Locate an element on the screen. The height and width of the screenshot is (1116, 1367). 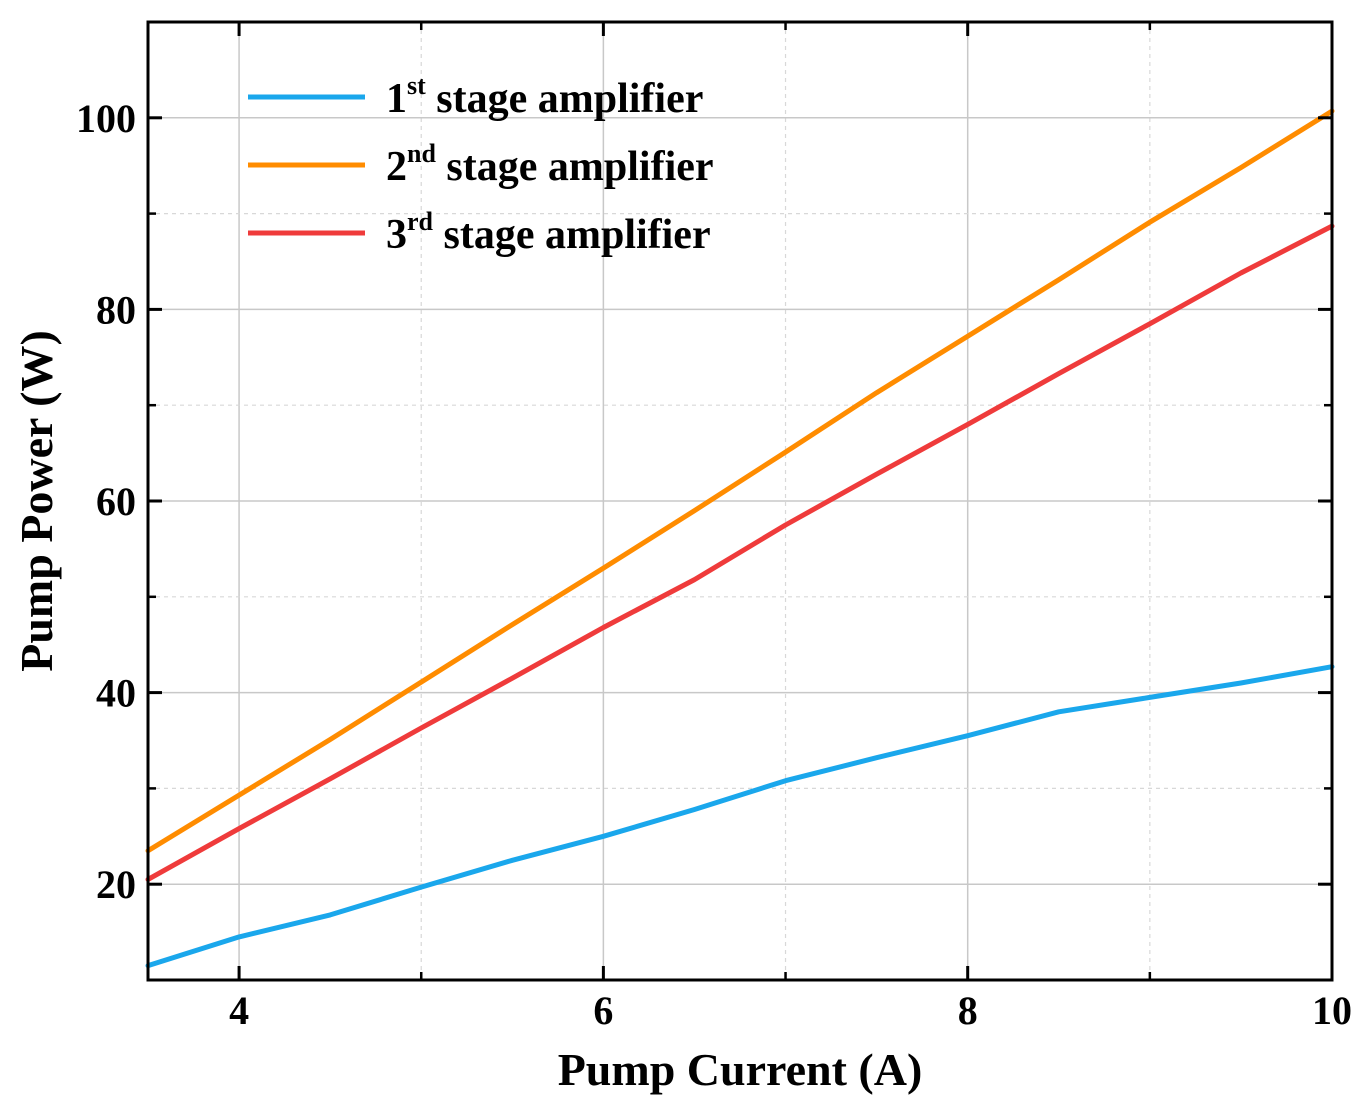
legend-number: 2 is located at coordinates (396, 167).